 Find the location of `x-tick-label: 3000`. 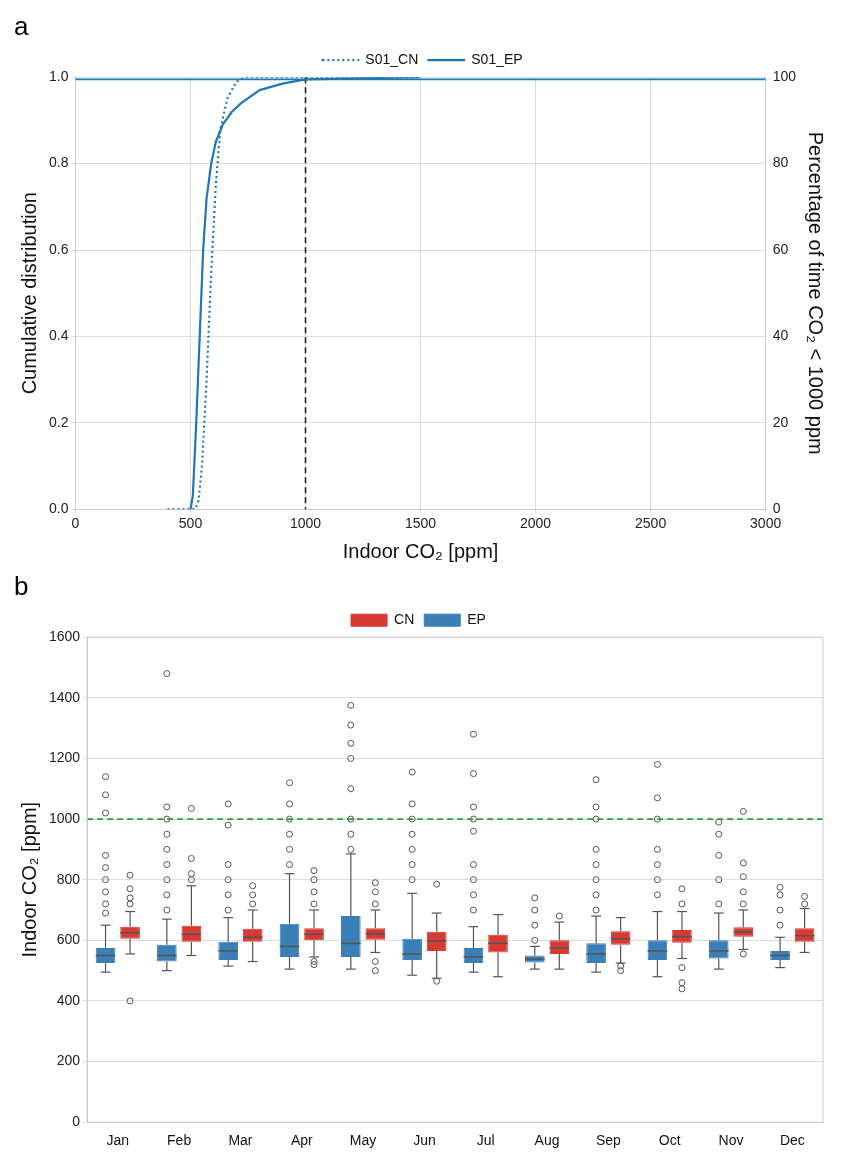

x-tick-label: 3000 is located at coordinates (766, 523).